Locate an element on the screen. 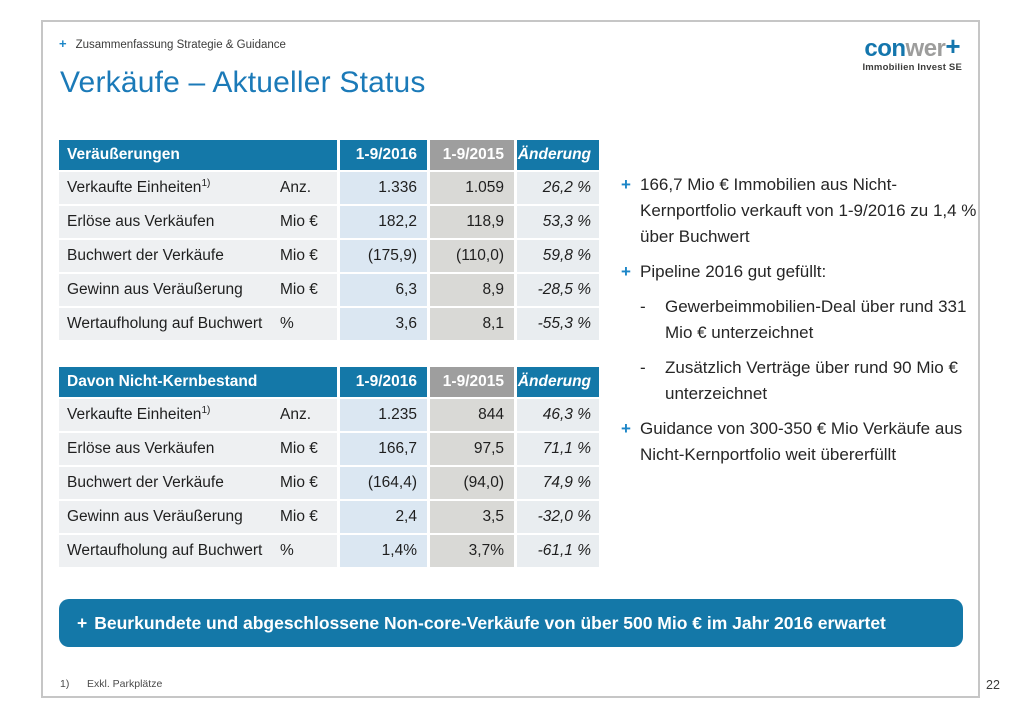  table-row: Erlöse aus Verkäufen Mio € 166,7 97,5 71,1 % is located at coordinates (329, 449).